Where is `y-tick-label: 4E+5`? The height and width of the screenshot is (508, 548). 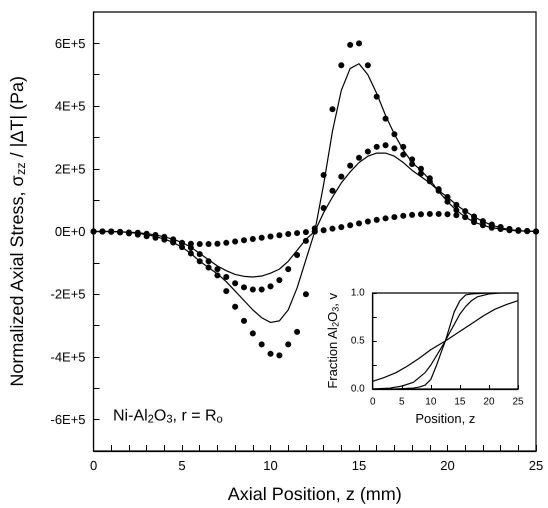 y-tick-label: 4E+5 is located at coordinates (70, 106).